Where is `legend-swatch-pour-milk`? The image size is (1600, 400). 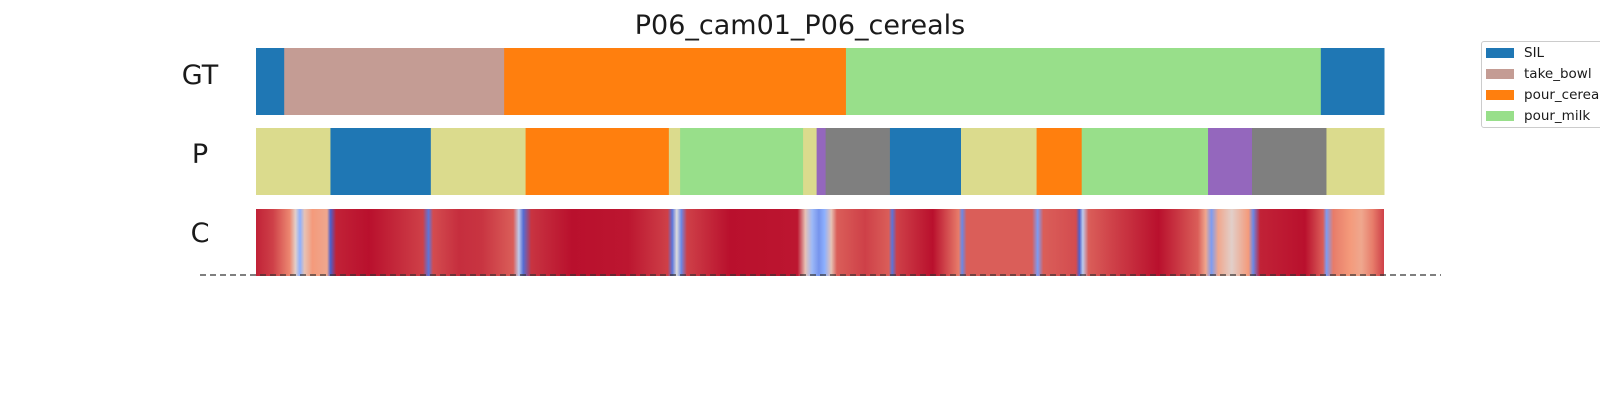 legend-swatch-pour-milk is located at coordinates (1500, 116).